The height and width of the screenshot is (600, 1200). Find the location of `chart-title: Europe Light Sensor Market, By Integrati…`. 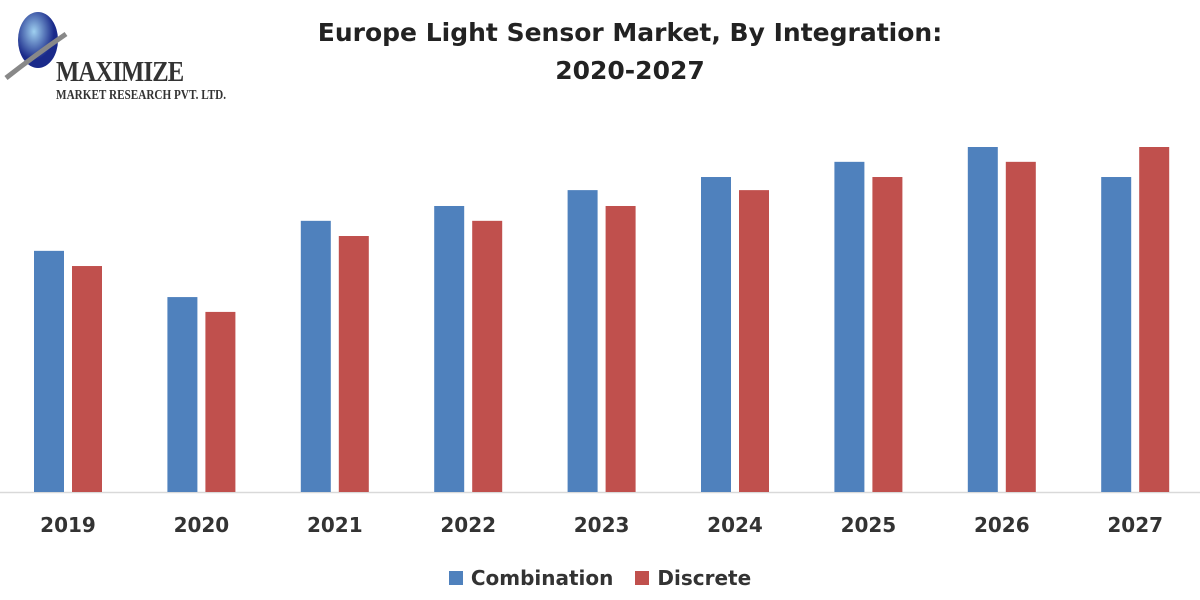

chart-title: Europe Light Sensor Market, By Integrati… is located at coordinates (630, 52).